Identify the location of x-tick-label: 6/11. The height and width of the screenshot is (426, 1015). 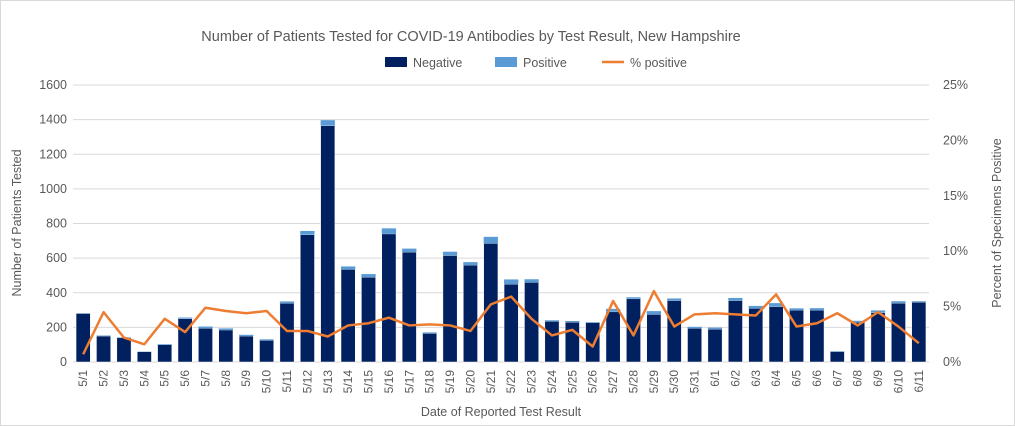
(919, 381).